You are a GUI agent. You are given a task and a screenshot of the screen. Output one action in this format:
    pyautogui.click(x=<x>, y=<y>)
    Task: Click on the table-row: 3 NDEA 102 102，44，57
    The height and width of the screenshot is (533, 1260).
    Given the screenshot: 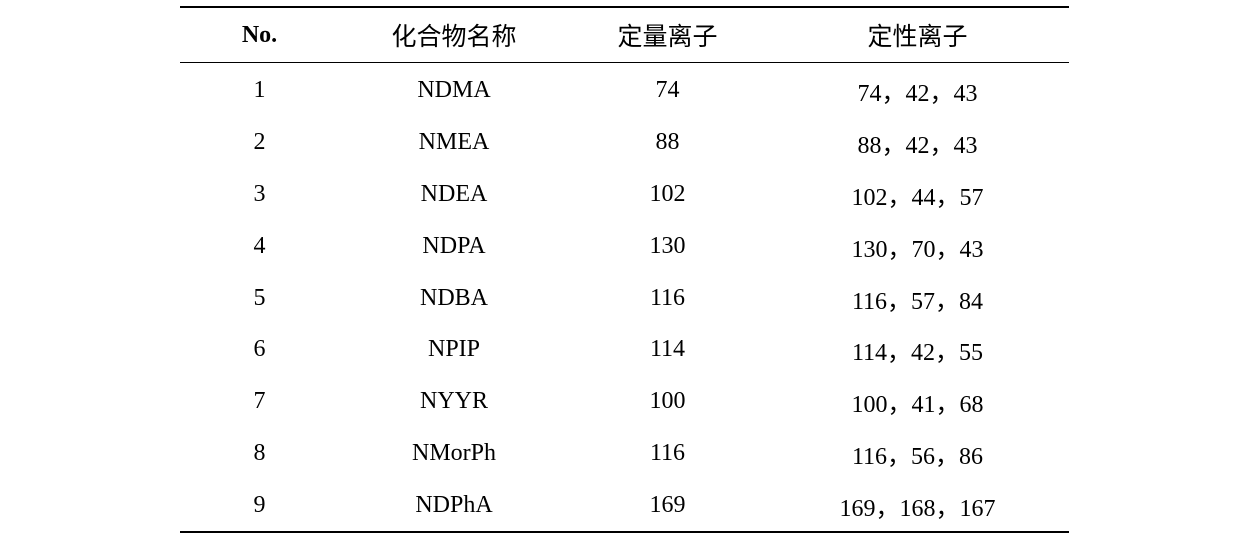 What is the action you would take?
    pyautogui.click(x=624, y=195)
    